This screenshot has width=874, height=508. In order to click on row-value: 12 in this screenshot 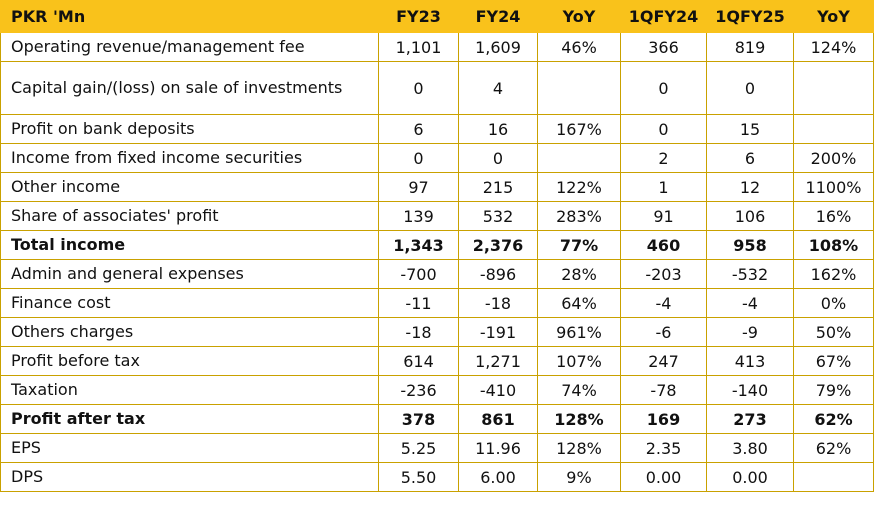, I will do `click(750, 187)`.